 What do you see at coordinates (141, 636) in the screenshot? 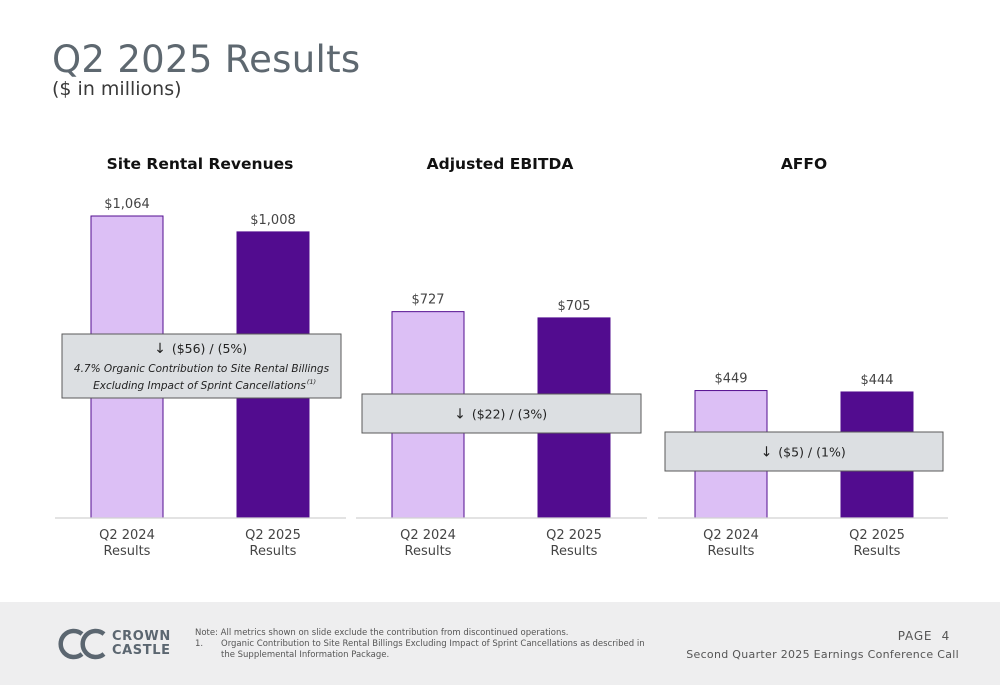
I see `logo-line-1: CROWN` at bounding box center [141, 636].